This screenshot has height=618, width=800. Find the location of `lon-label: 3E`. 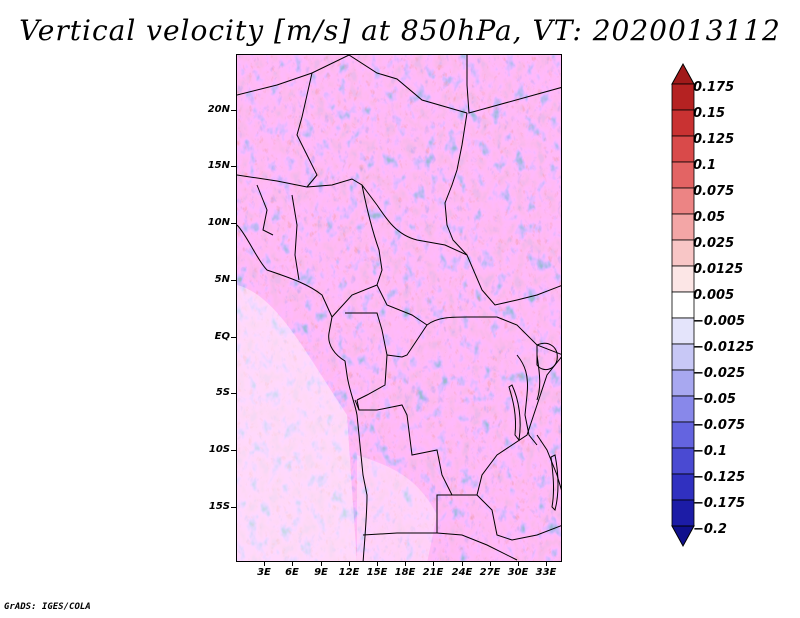

lon-label: 3E is located at coordinates (264, 572).